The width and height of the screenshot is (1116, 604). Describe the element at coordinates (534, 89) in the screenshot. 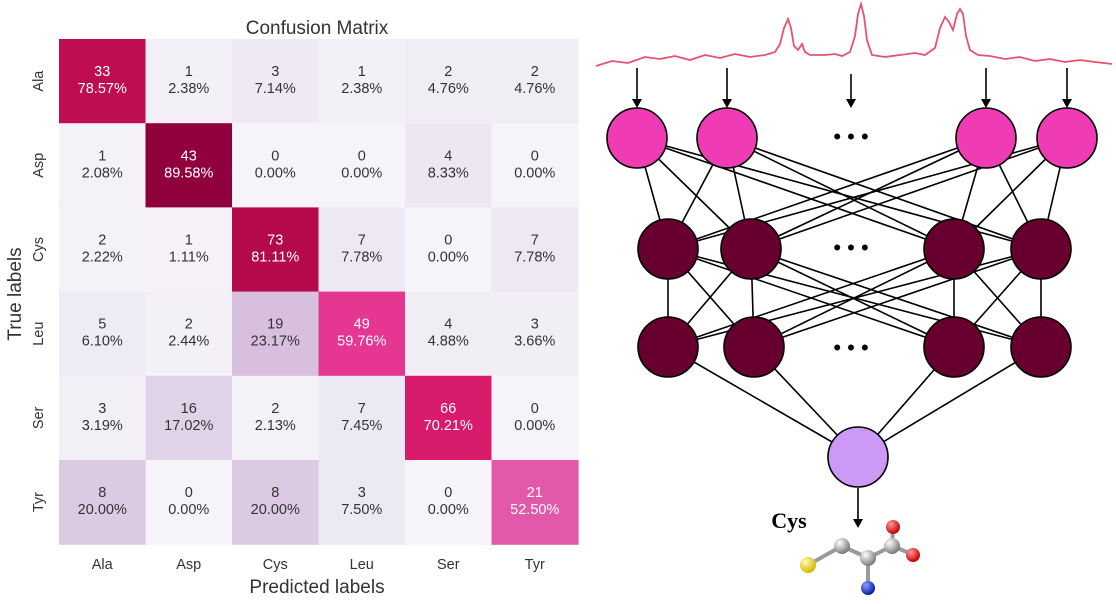

I see `cell-percent-label: 4.76%` at that location.